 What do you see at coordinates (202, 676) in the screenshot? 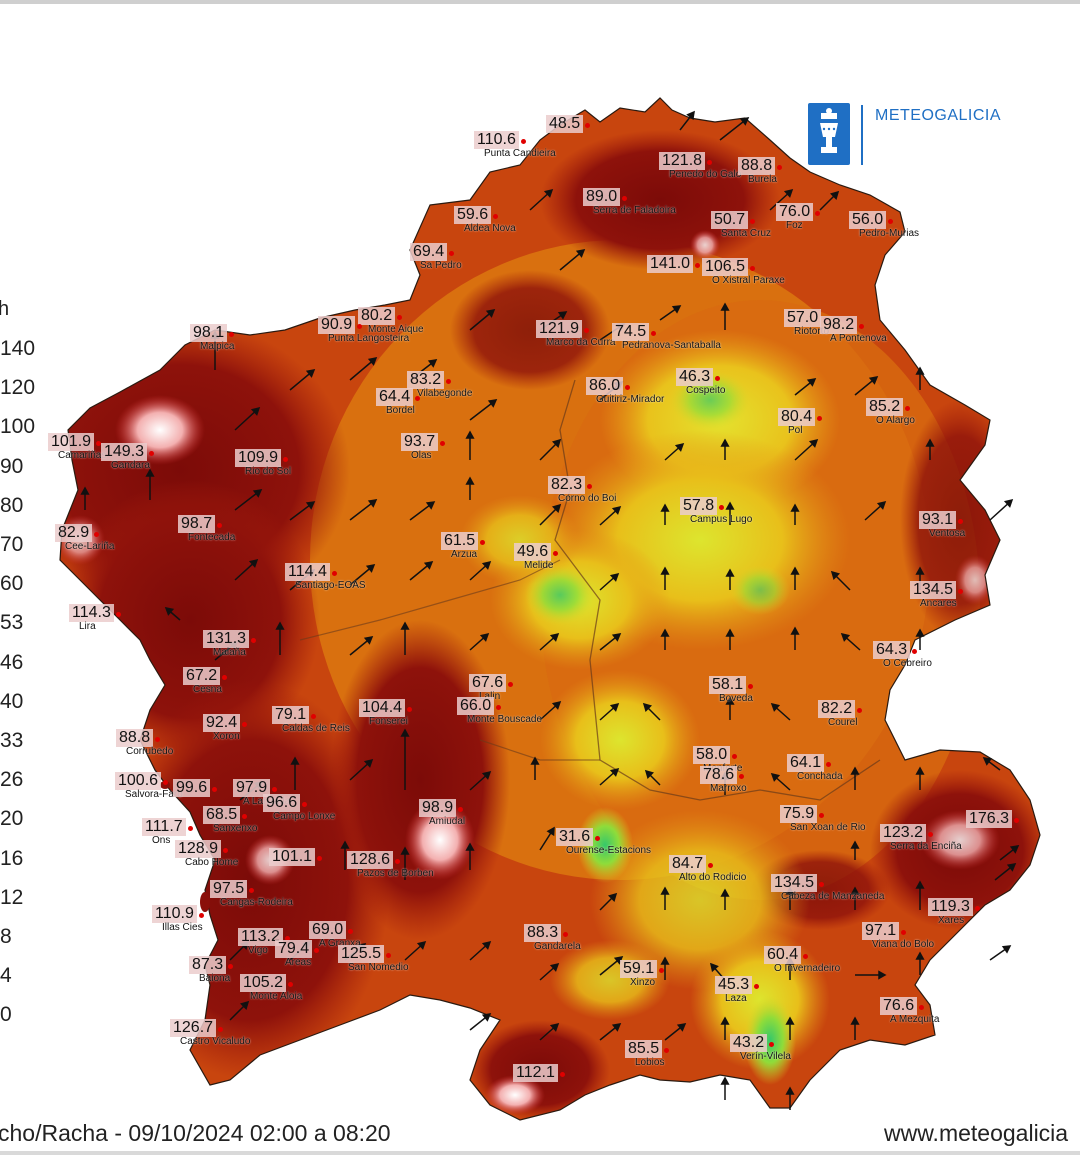
I see `station-gust-value: 67.2` at bounding box center [202, 676].